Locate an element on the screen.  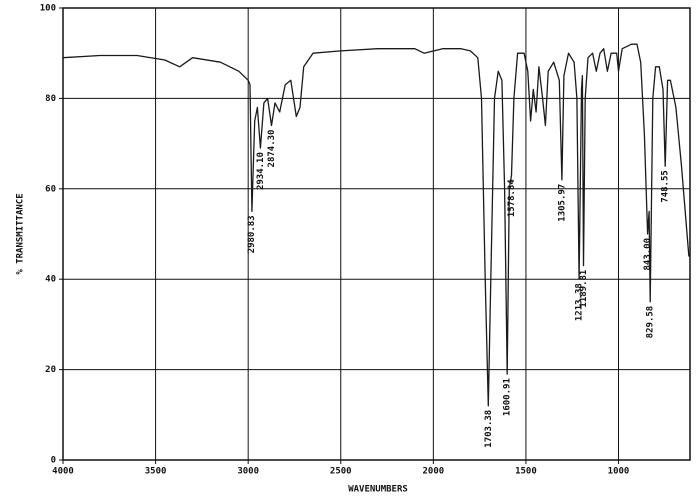
x-tick-label: 3000 is located at coordinates (248, 472).